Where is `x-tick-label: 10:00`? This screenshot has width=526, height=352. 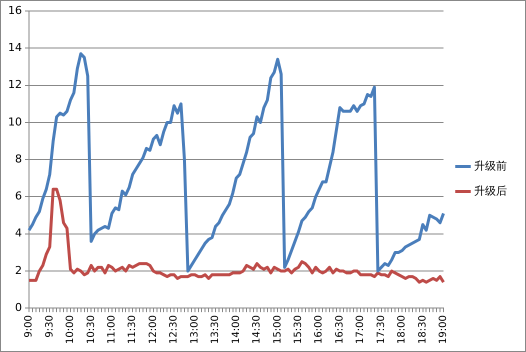 x-tick-label: 10:00 is located at coordinates (70, 329).